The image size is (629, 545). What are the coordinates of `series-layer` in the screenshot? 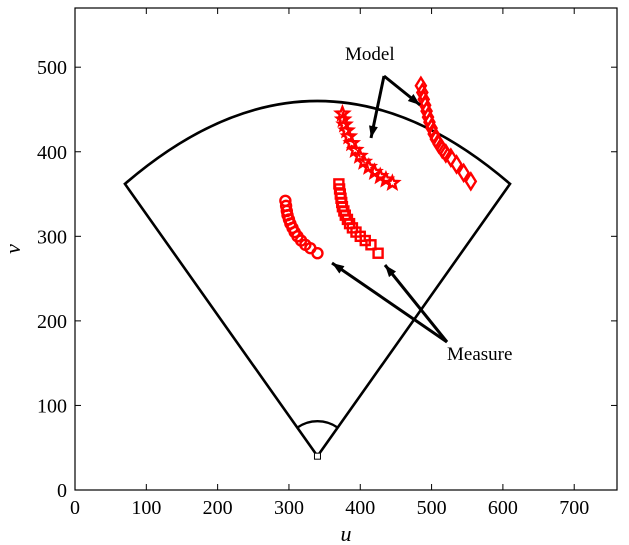 It's located at (378, 167).